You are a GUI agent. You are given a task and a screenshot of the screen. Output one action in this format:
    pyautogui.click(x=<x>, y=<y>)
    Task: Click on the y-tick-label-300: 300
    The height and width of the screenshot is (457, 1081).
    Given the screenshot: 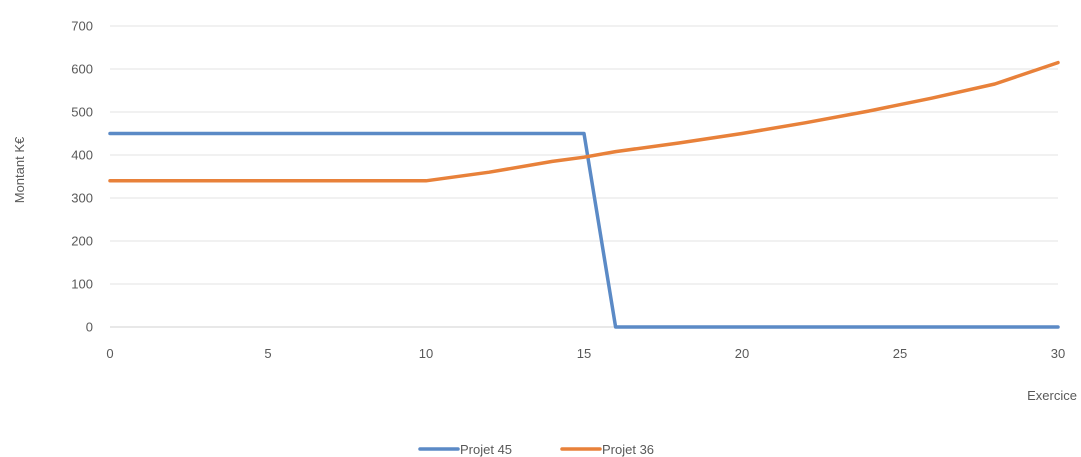 What is the action you would take?
    pyautogui.click(x=82, y=198)
    